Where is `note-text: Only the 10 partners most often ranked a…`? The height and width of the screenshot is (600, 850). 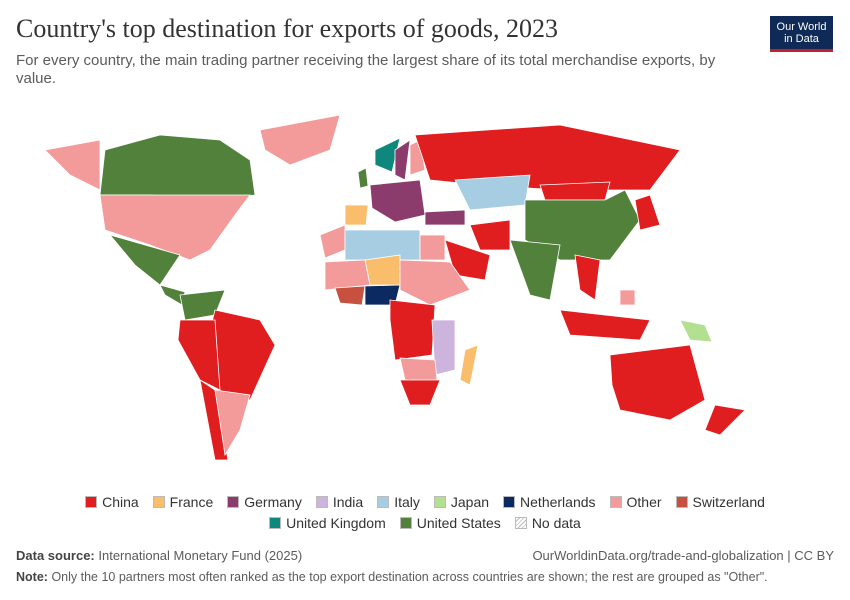 note-text: Only the 10 partners most often ranked a… is located at coordinates (409, 577).